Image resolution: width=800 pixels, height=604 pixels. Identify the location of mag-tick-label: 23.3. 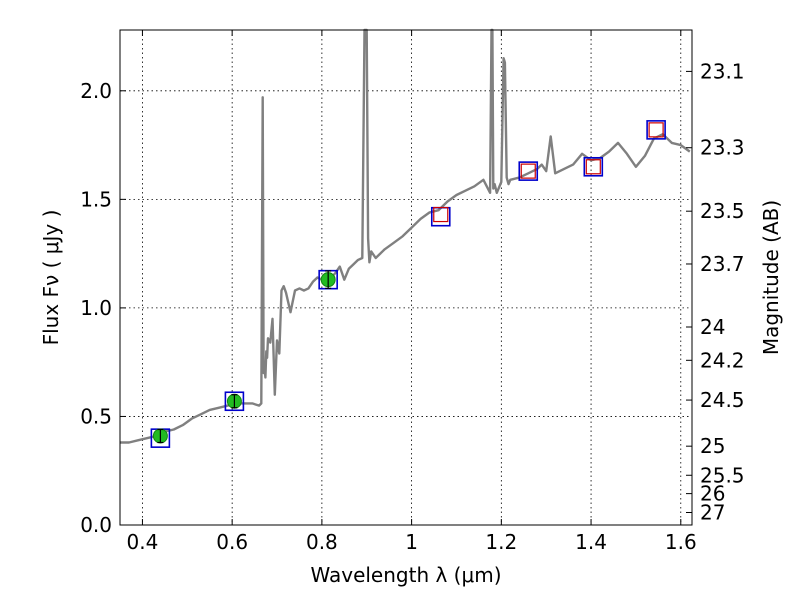
(722, 148).